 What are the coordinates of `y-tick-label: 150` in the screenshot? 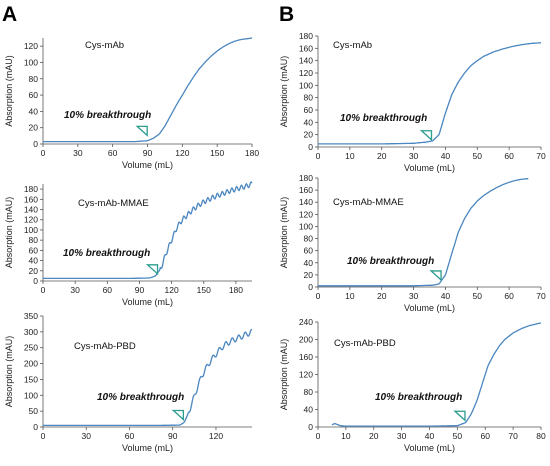 It's located at (31, 379).